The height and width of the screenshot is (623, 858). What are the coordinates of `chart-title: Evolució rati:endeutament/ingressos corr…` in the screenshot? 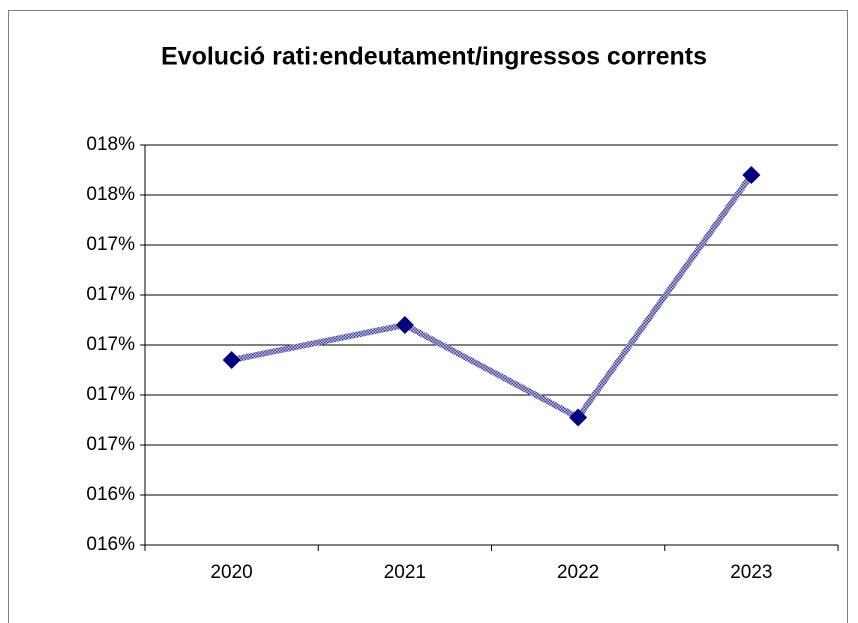 It's located at (434, 57).